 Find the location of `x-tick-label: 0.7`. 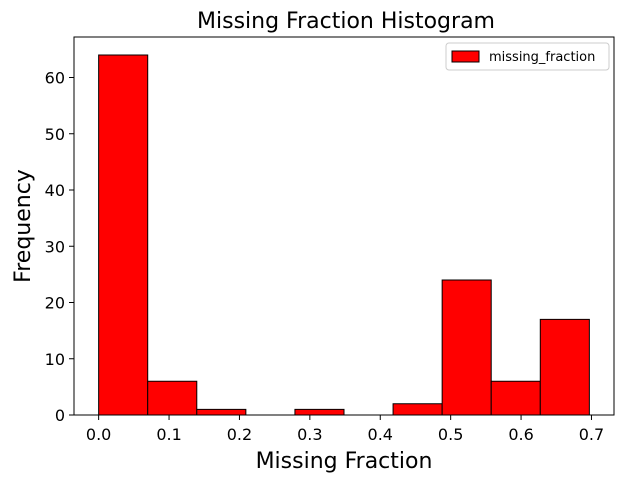

x-tick-label: 0.7 is located at coordinates (591, 434).